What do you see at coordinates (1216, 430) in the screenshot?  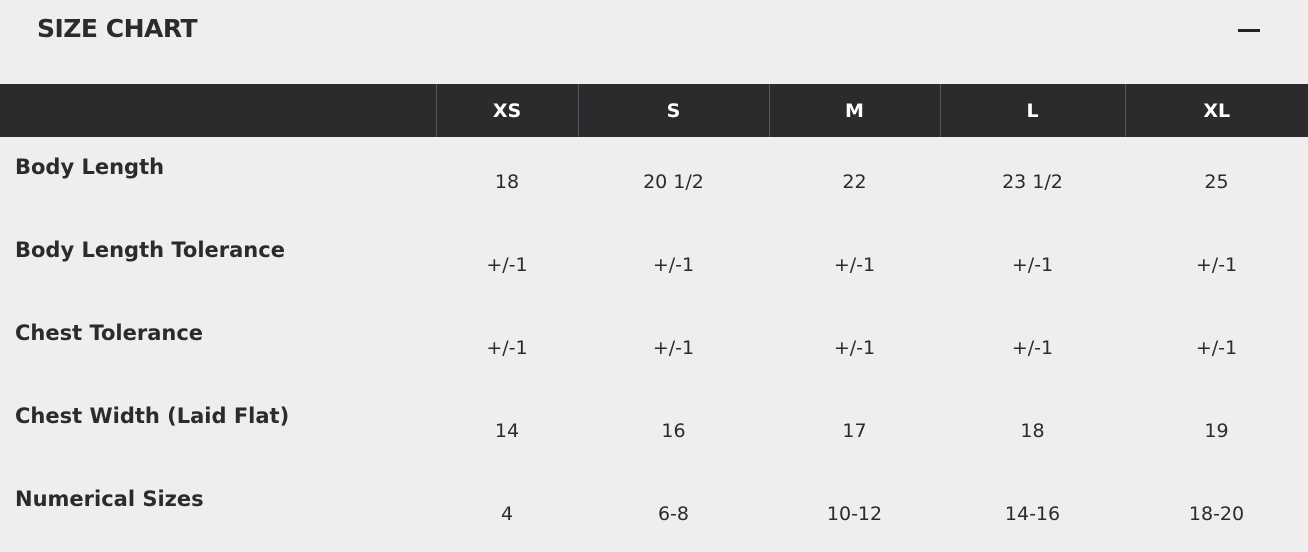 I see `table-cell: 19` at bounding box center [1216, 430].